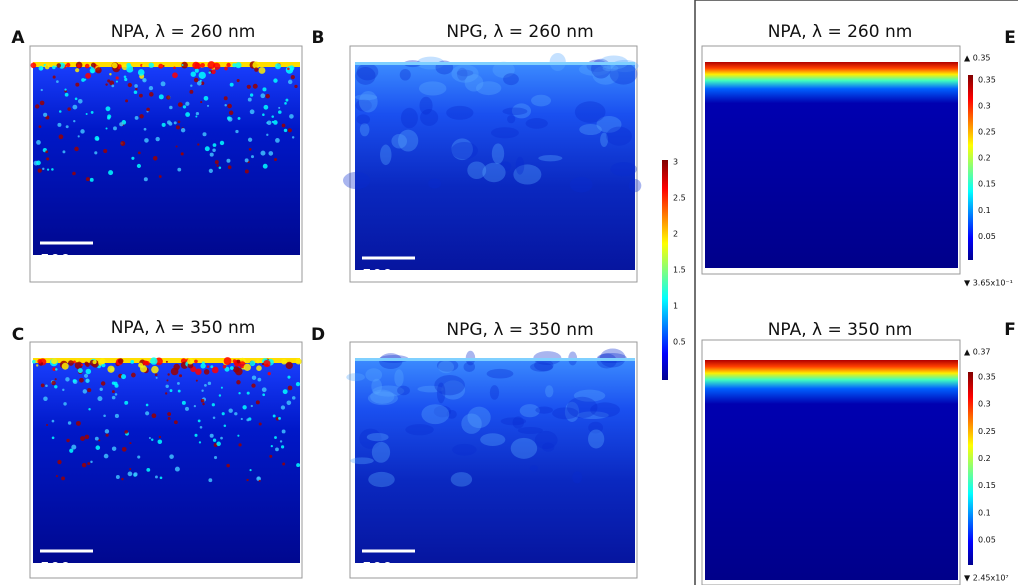  I want to click on colorbar-tick-label: 0.1, so click(984, 512).